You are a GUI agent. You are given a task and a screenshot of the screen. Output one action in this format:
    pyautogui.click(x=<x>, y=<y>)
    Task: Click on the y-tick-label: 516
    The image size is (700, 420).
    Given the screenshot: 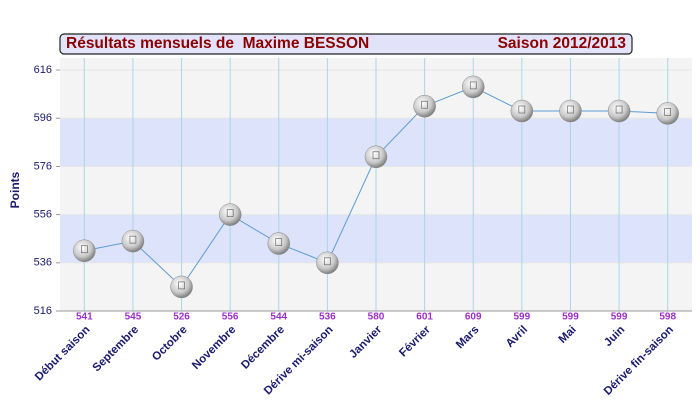 What is the action you would take?
    pyautogui.click(x=43, y=311)
    